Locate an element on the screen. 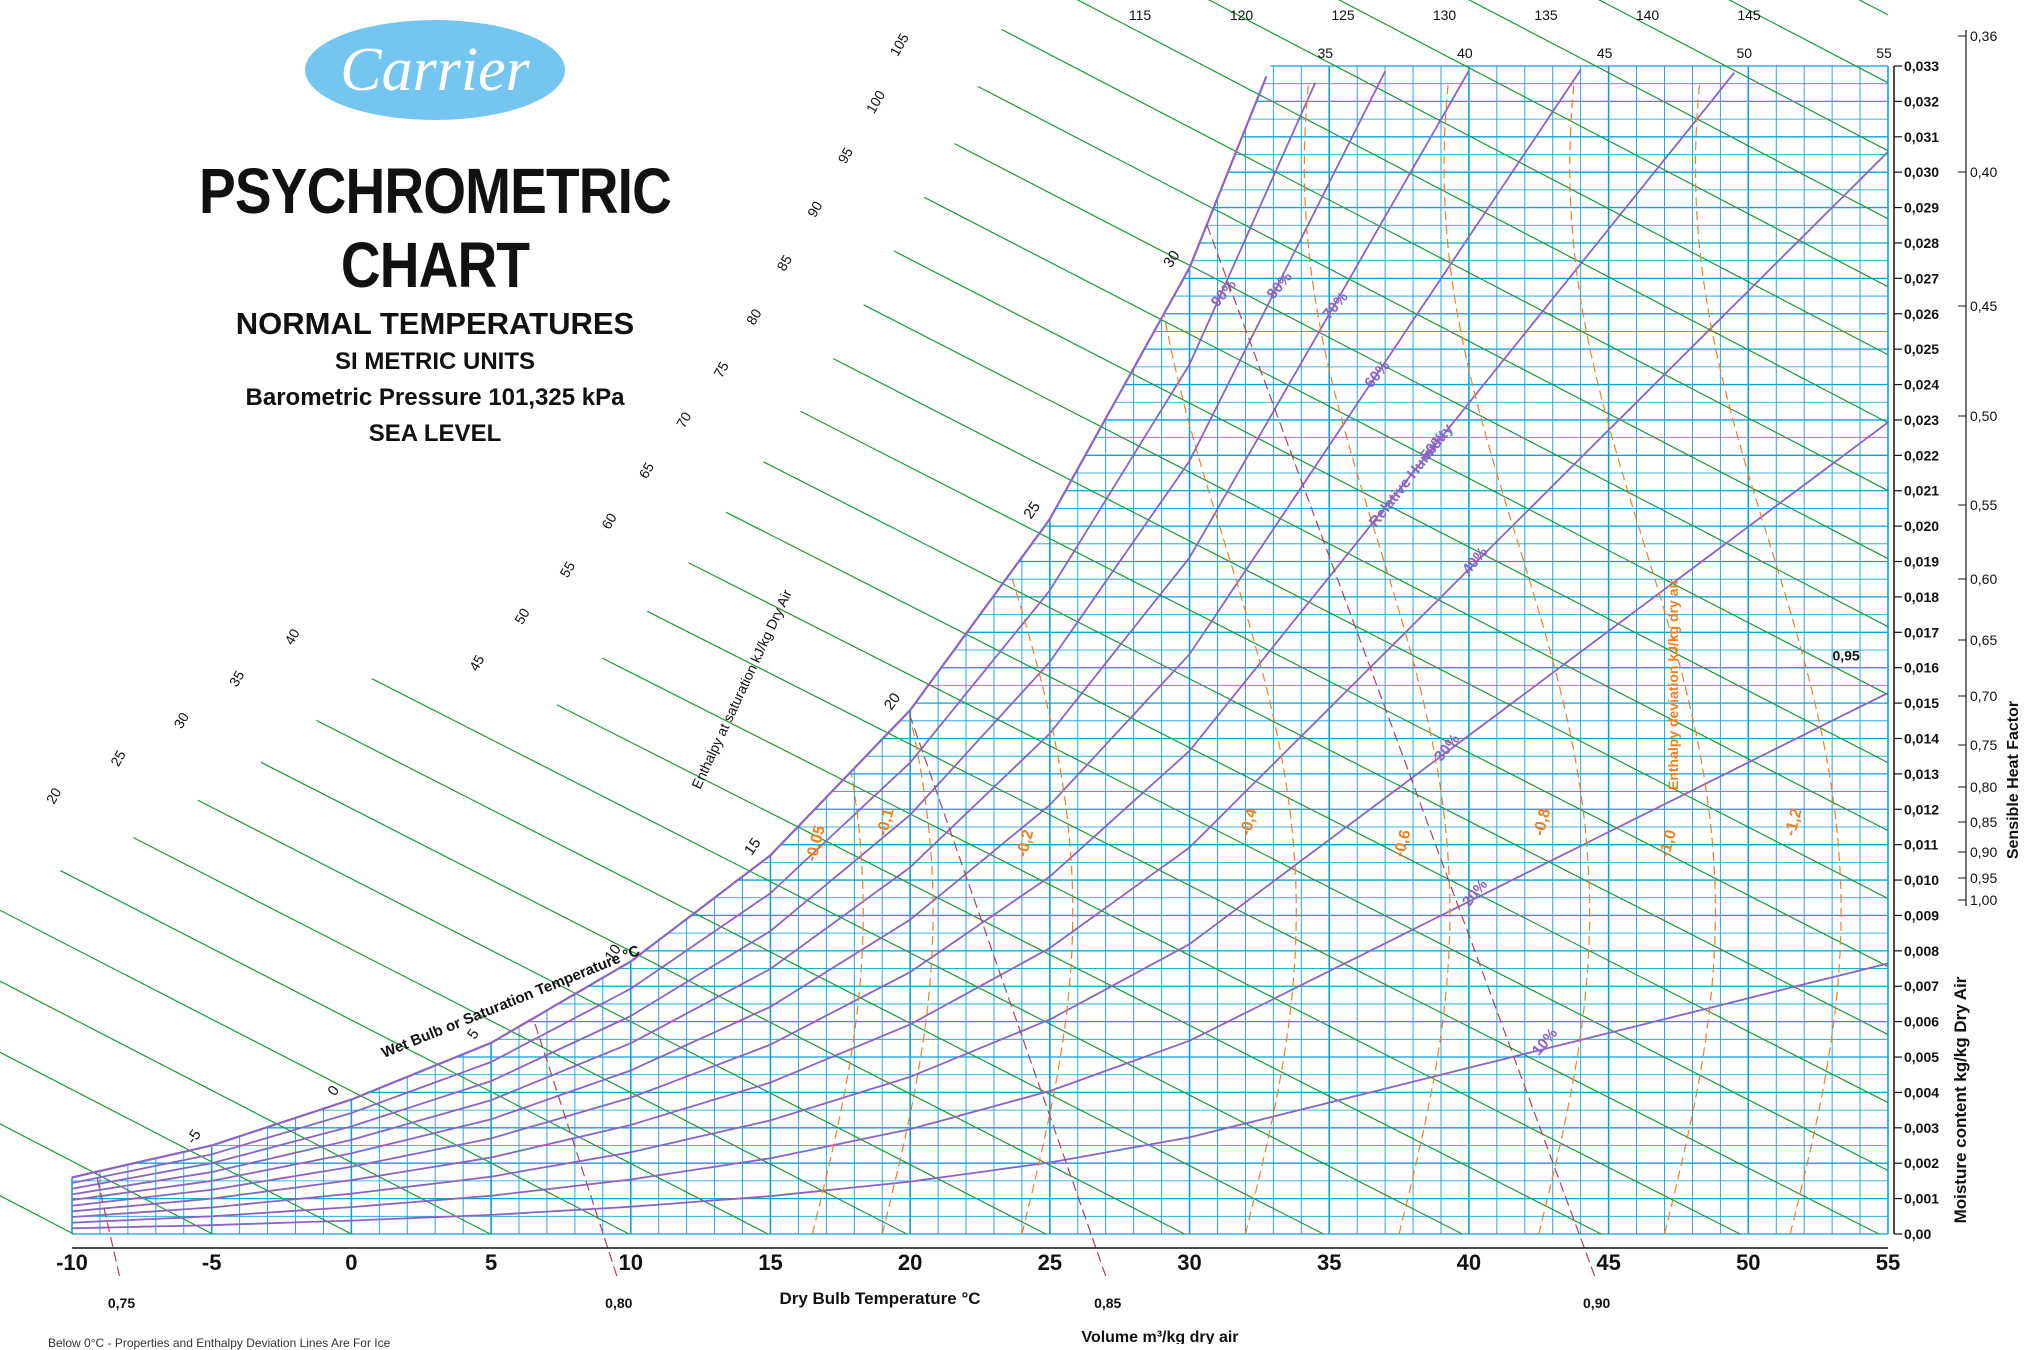 This screenshot has width=2030, height=1350. deviation-label: -0,05 is located at coordinates (816, 844).